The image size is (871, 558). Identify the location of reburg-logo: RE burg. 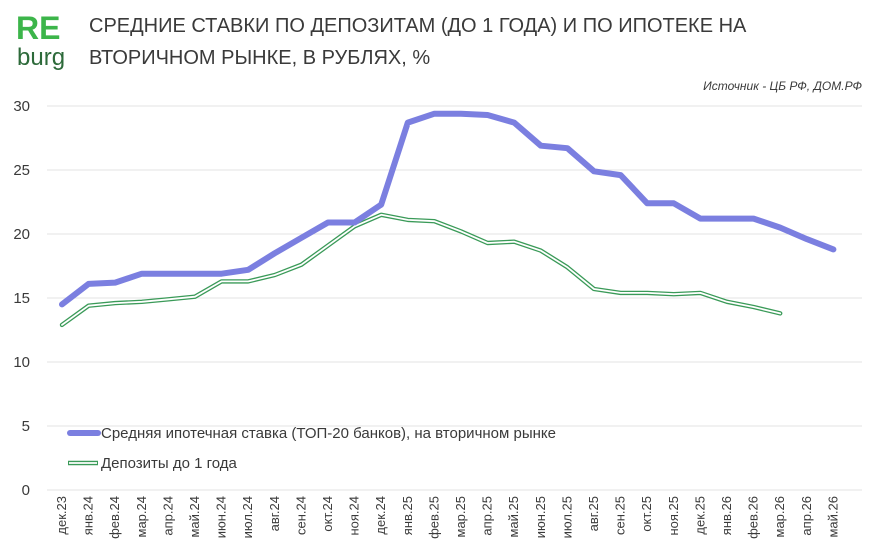
(40, 40).